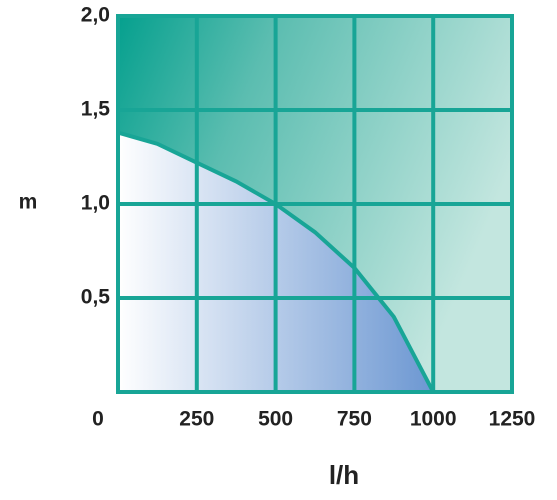  Describe the element at coordinates (98, 419) in the screenshot. I see `x-tick-label: 0` at that location.